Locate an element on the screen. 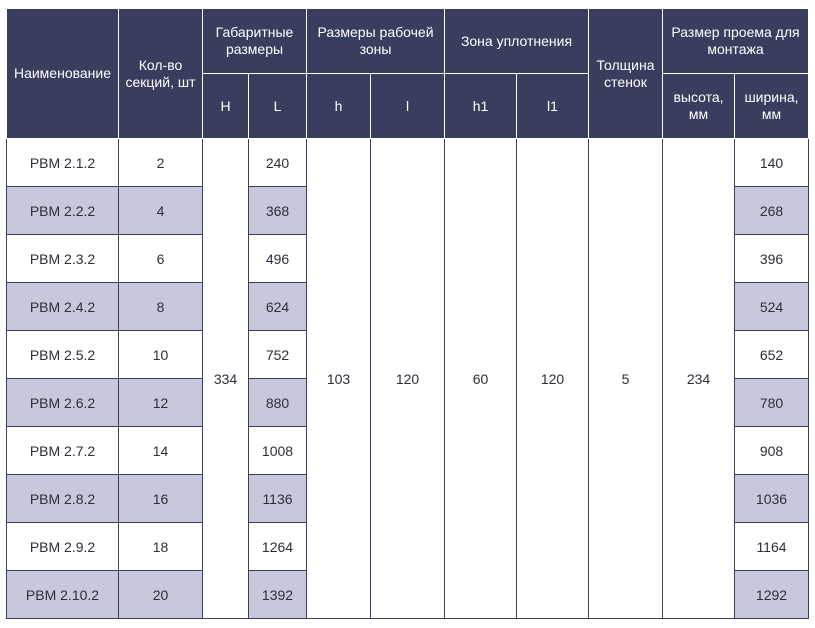 Image resolution: width=815 pixels, height=628 pixels. cell-name: РВМ 2.2.2 is located at coordinates (62, 210).